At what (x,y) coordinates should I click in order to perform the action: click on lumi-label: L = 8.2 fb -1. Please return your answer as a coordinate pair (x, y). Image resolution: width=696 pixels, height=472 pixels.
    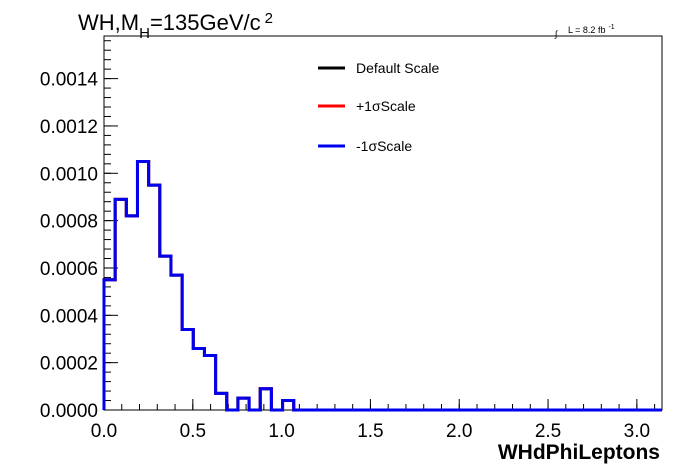
    Looking at the image, I should click on (591, 29).